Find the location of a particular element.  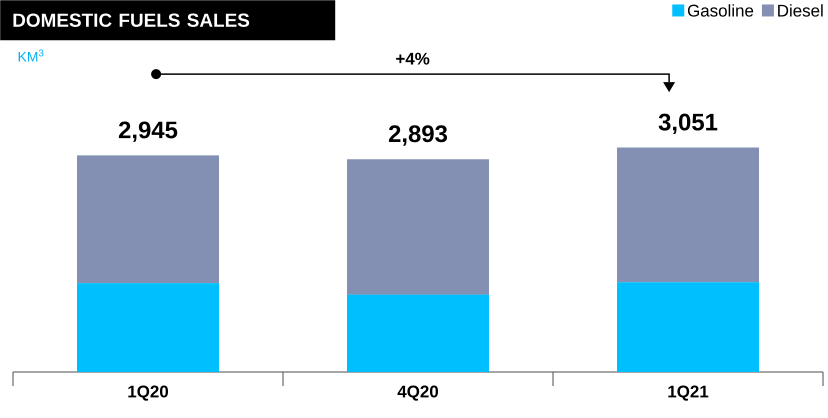

x-tick-label: 1Q20 is located at coordinates (148, 393).